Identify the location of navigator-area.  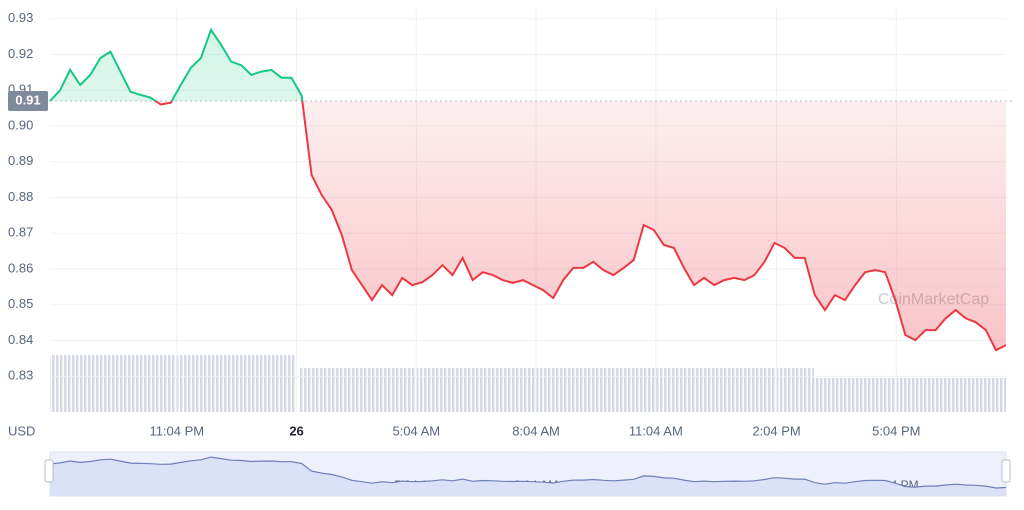
(528, 476).